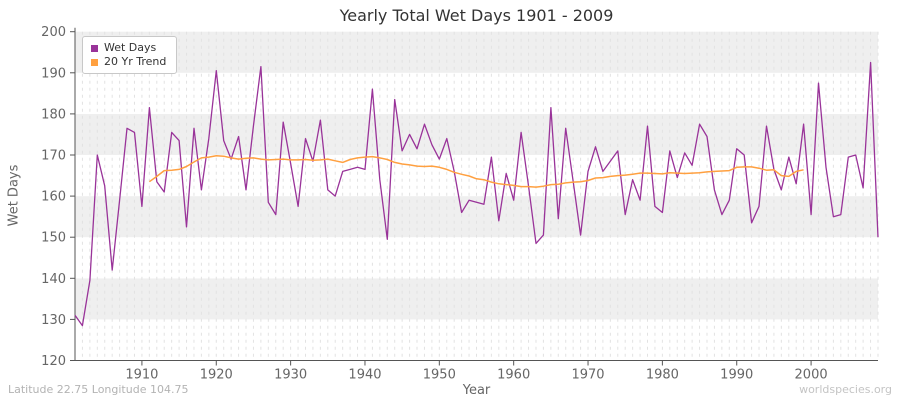 The width and height of the screenshot is (900, 400). Describe the element at coordinates (14, 195) in the screenshot. I see `y-axis-title: Wet Days` at that location.